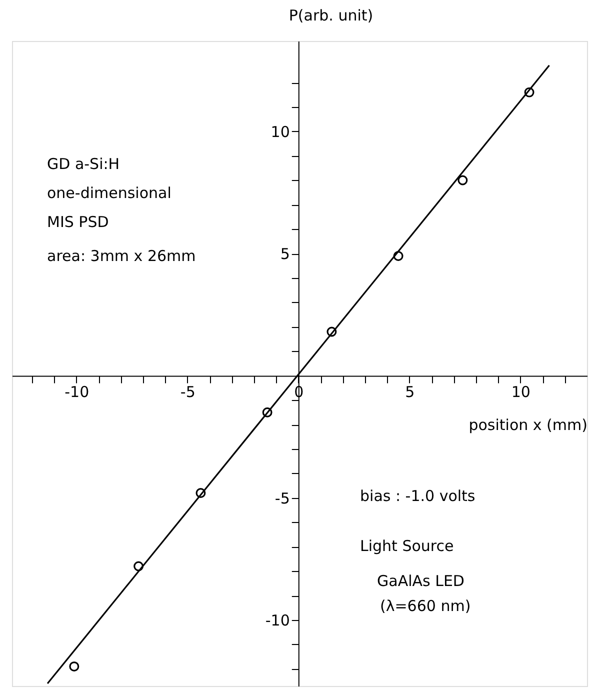  What do you see at coordinates (520, 392) in the screenshot?
I see `x-tick-label: 10` at bounding box center [520, 392].